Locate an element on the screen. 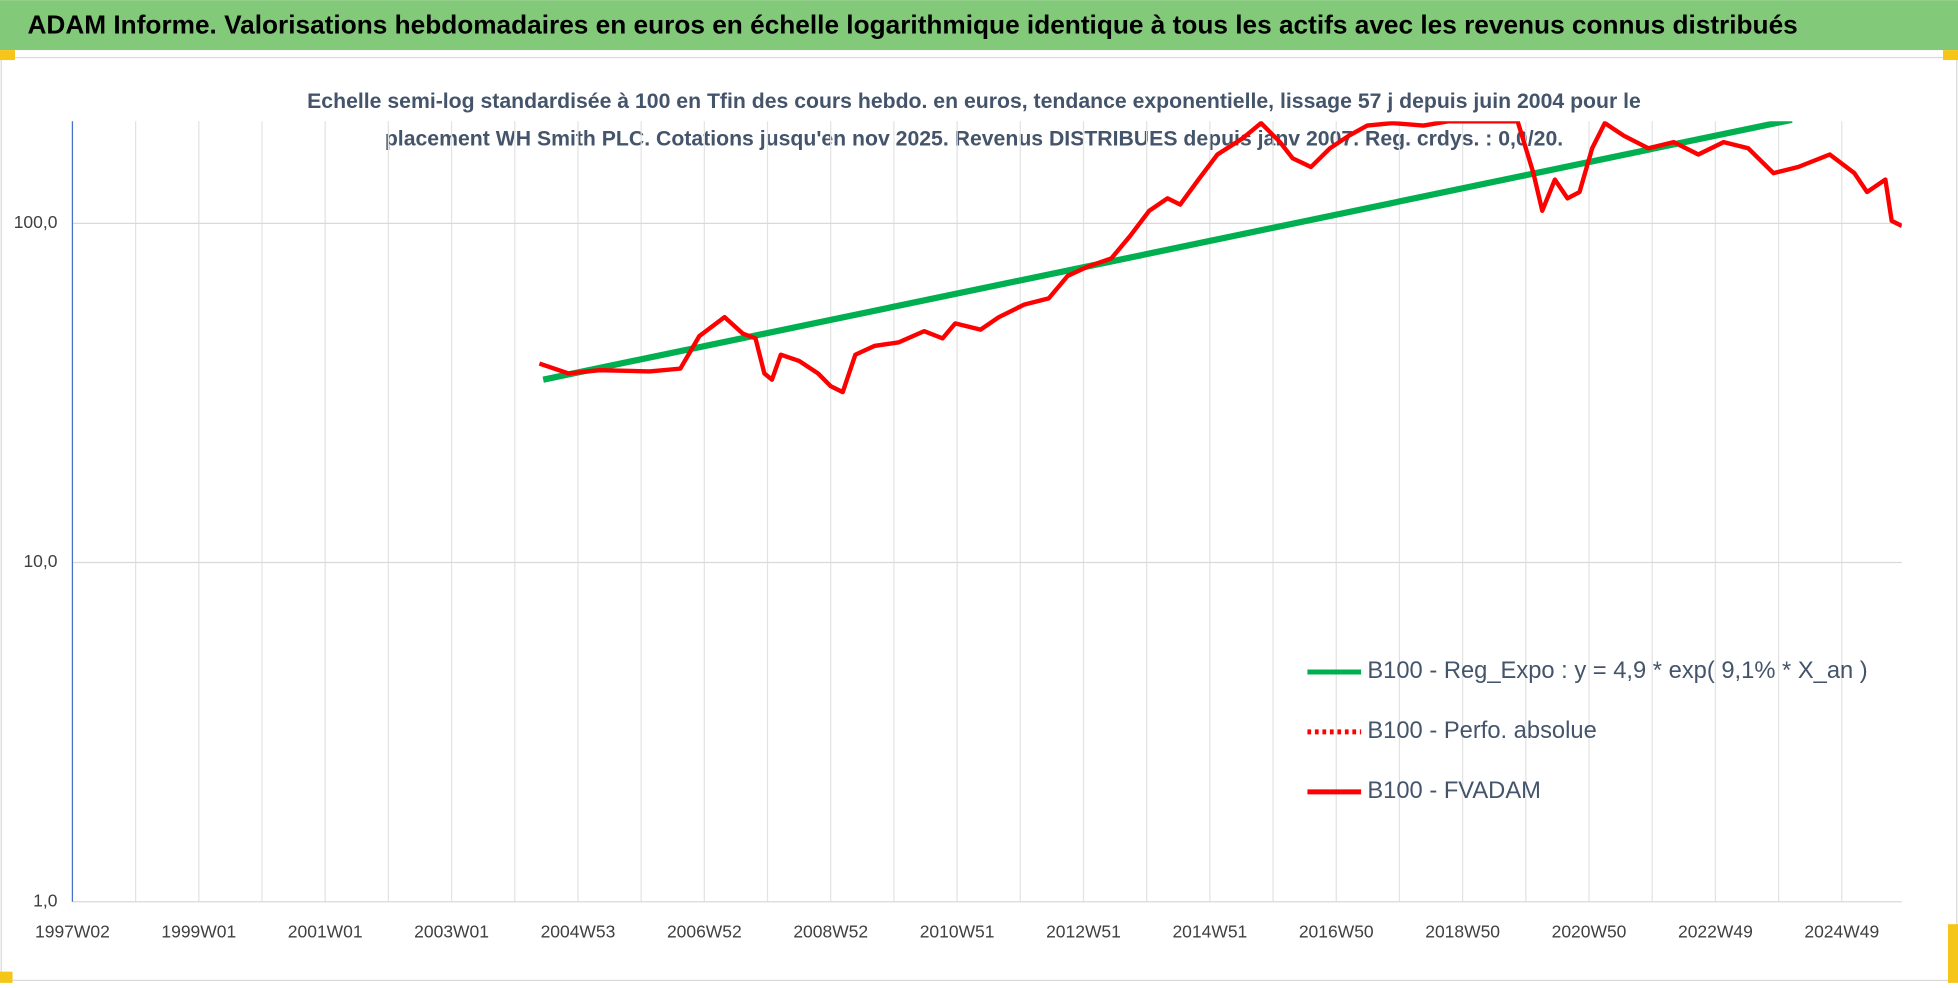 This screenshot has width=1958, height=988. y-tick-label: 100,0 is located at coordinates (36, 222).